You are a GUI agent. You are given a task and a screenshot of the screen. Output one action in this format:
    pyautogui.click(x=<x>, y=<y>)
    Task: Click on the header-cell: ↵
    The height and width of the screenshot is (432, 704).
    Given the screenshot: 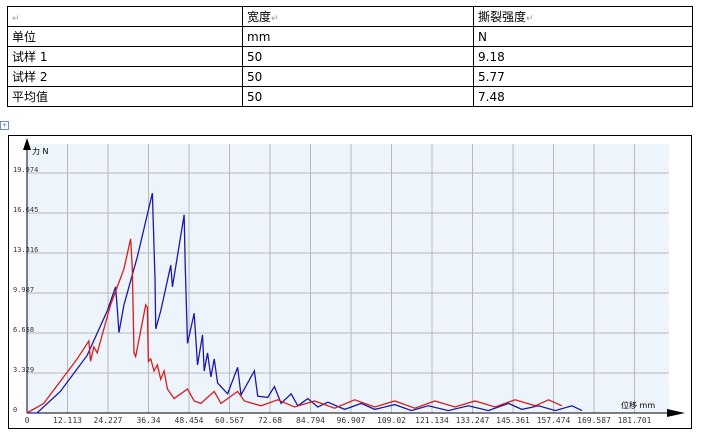 What is the action you would take?
    pyautogui.click(x=125, y=16)
    